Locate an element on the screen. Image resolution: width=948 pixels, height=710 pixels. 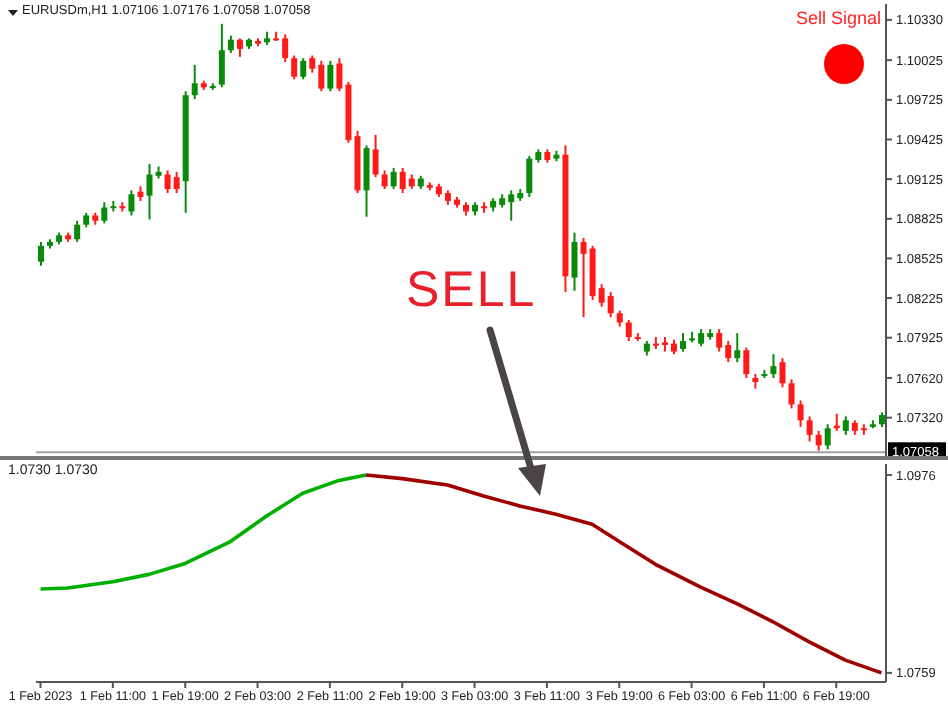
line-series is located at coordinates (203, 532).